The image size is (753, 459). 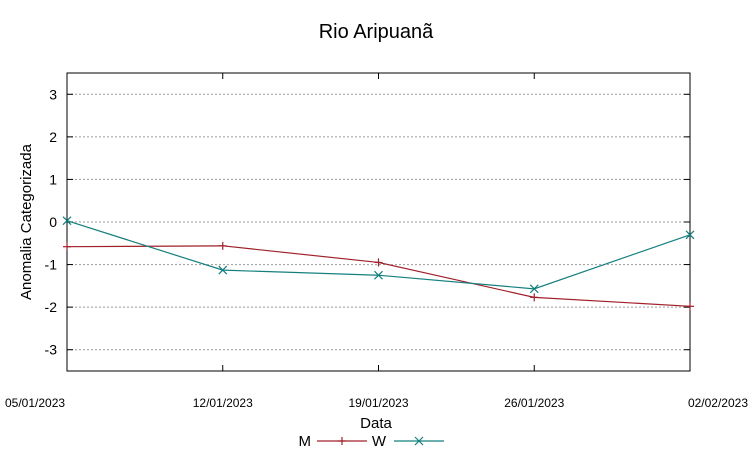 I want to click on series-W, so click(x=378, y=255).